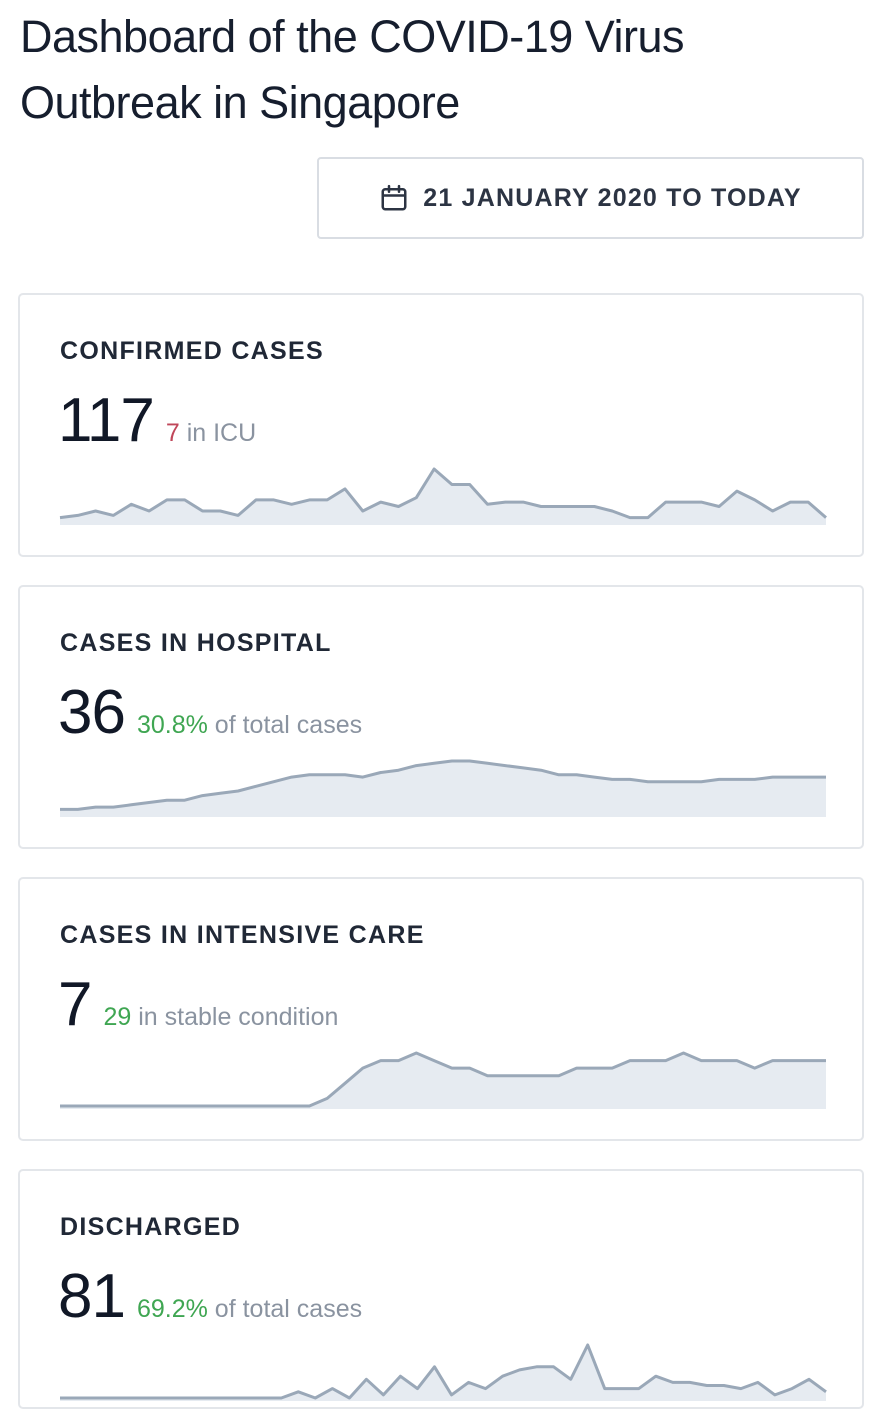 The width and height of the screenshot is (884, 1409). Describe the element at coordinates (172, 725) in the screenshot. I see `hospital-percent: 30.8%` at that location.